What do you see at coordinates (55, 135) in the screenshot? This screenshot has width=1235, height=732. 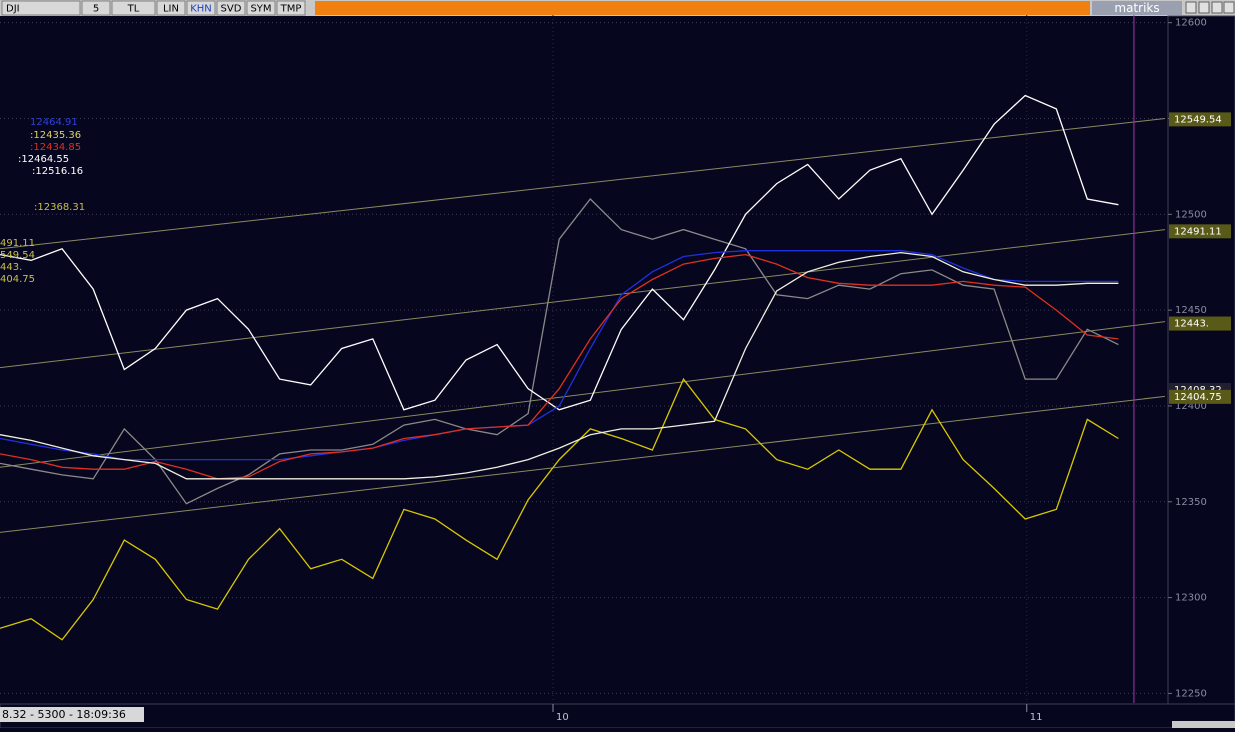 I see `readout: :12435.36` at bounding box center [55, 135].